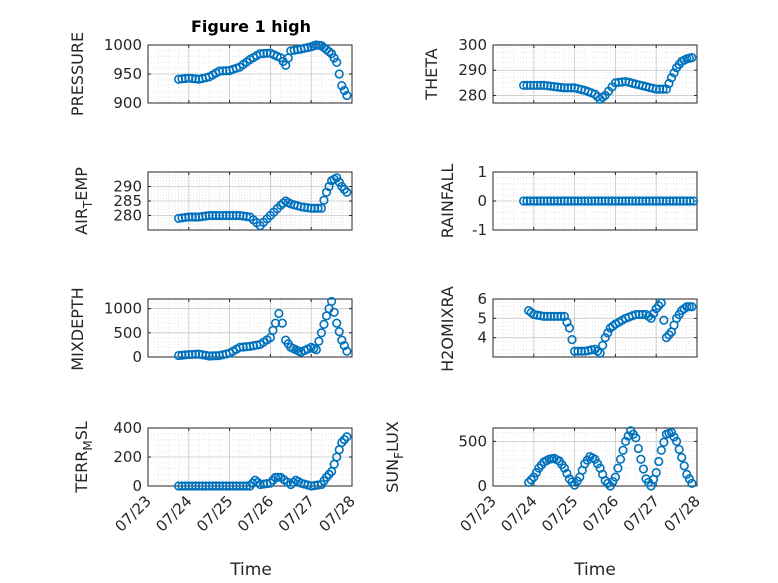  What do you see at coordinates (296, 513) in the screenshot?
I see `x-tick-label: 07/27` at bounding box center [296, 513].